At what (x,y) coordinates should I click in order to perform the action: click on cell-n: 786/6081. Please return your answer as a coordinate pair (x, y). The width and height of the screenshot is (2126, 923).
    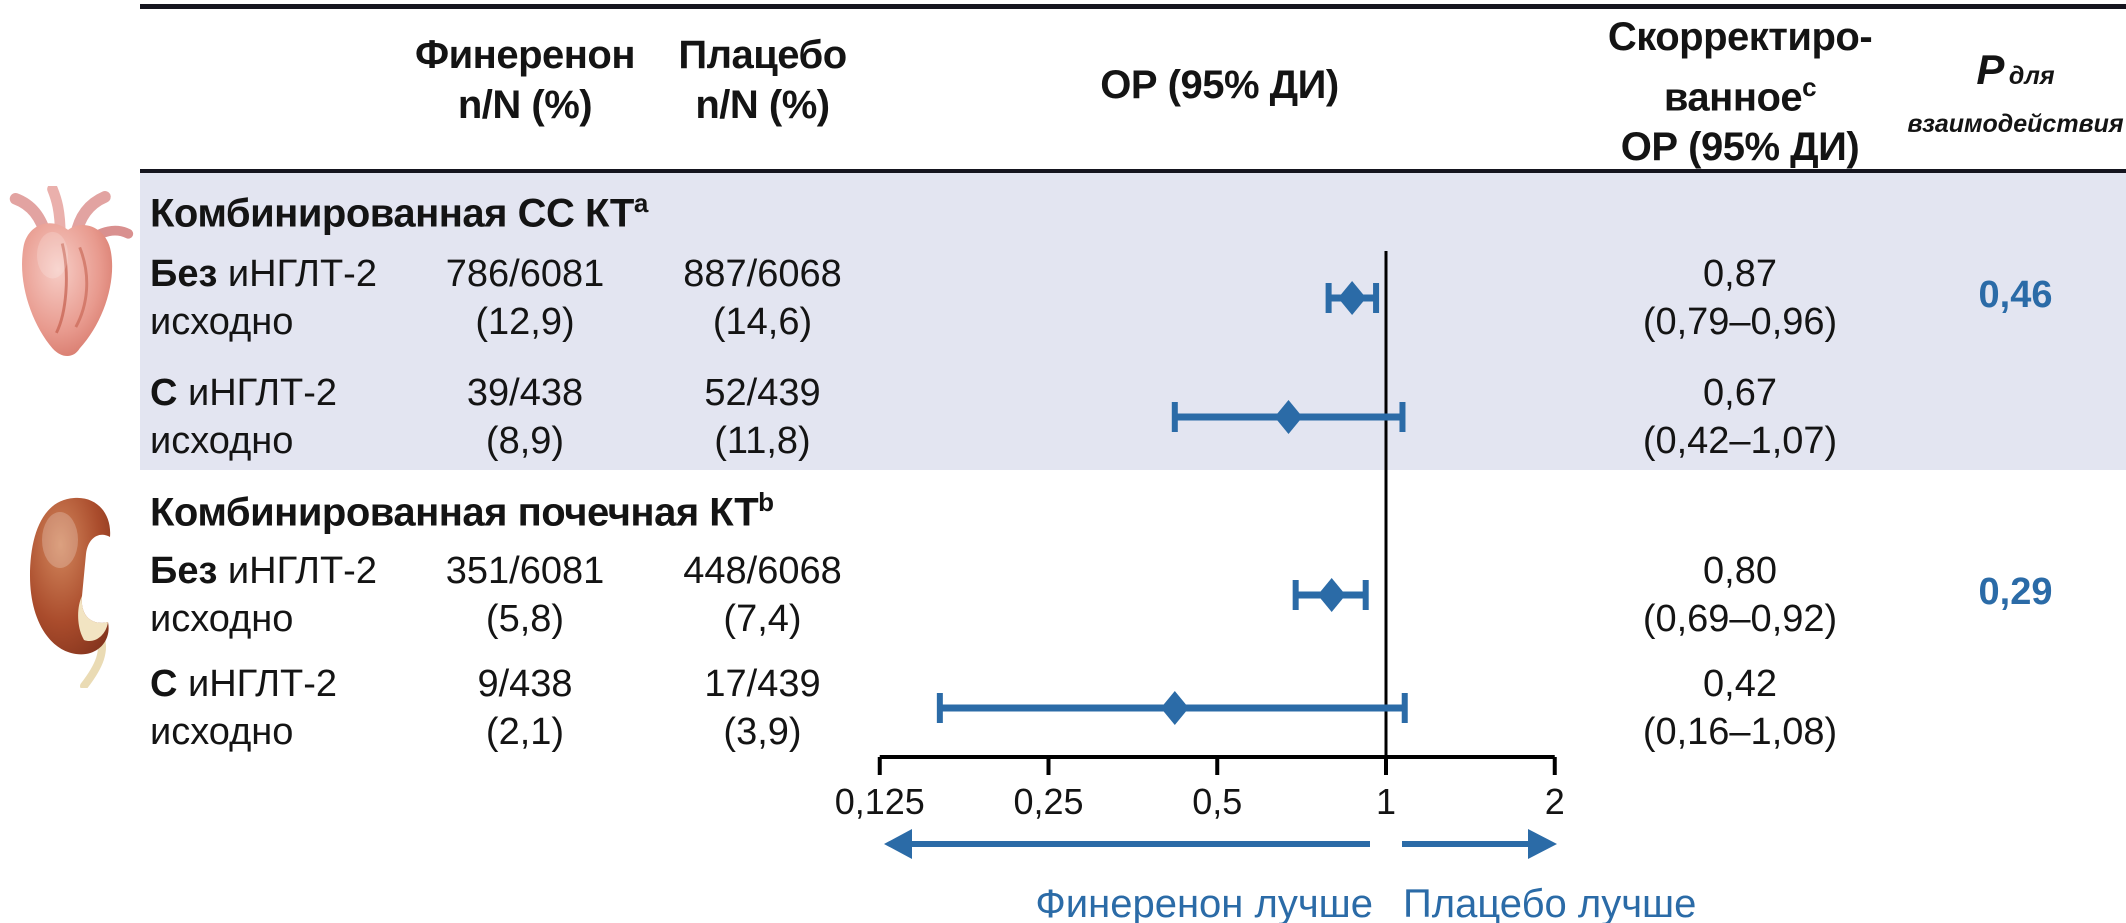
    Looking at the image, I should click on (525, 274).